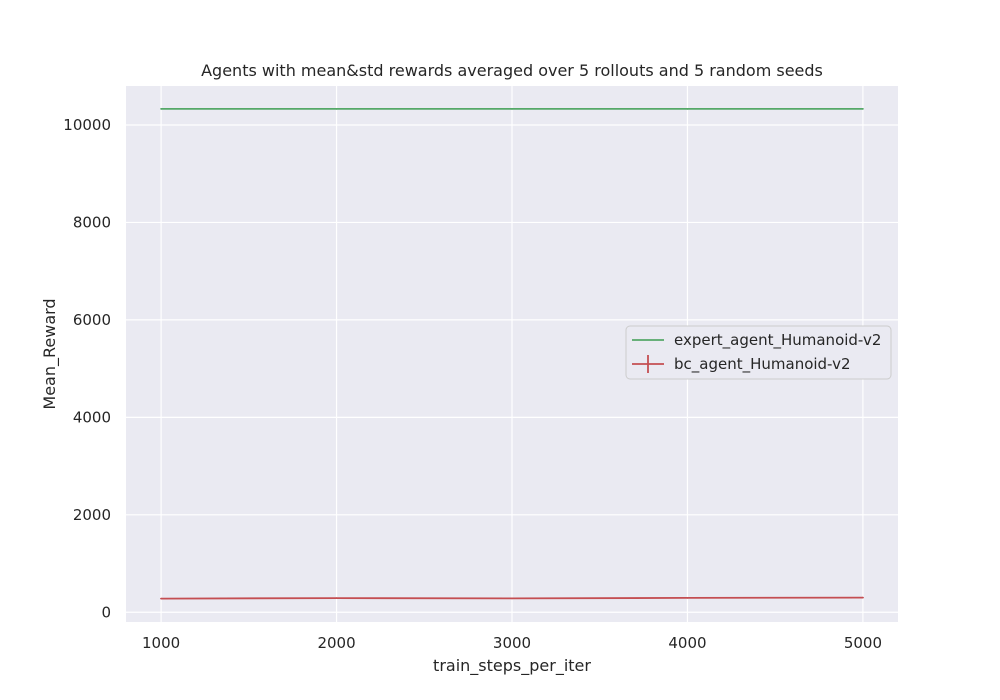  Describe the element at coordinates (92, 320) in the screenshot. I see `y-tick-label: 6000` at that location.